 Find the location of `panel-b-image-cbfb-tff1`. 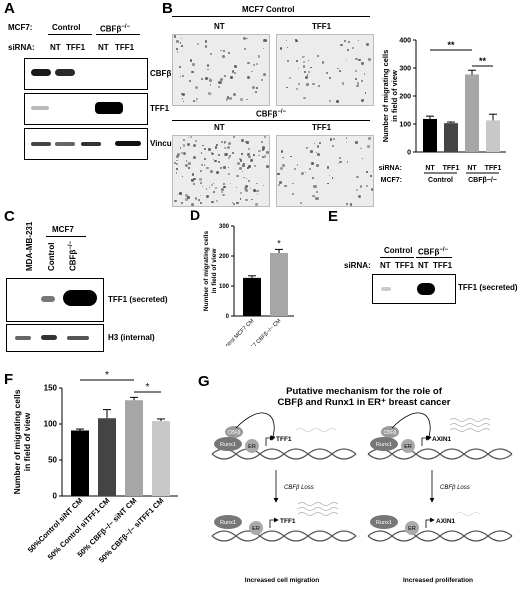

panel-b-image-cbfb-tff1 is located at coordinates (325, 171).